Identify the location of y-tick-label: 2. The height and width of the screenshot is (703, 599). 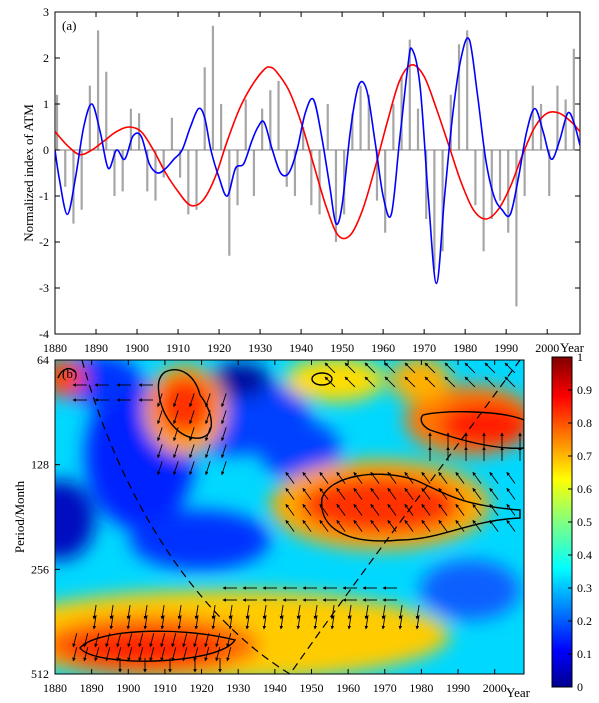
(46, 58).